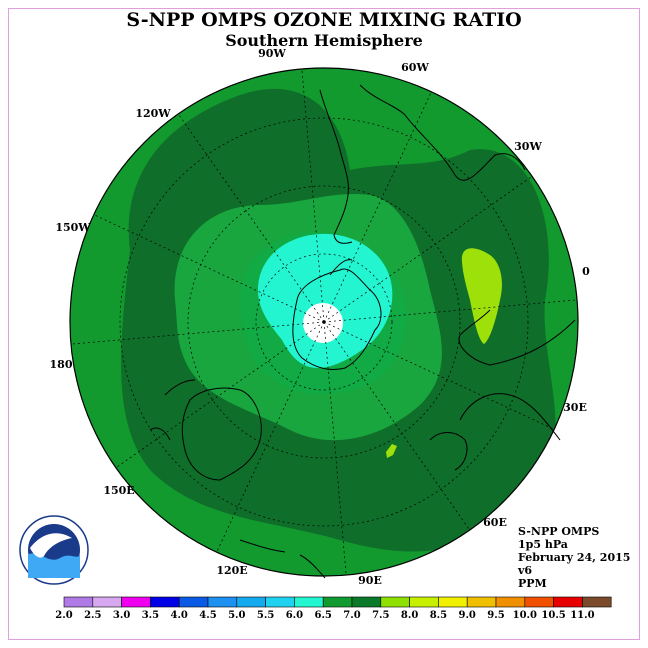 Image resolution: width=648 pixels, height=648 pixels. What do you see at coordinates (575, 407) in the screenshot?
I see `longitude-label: 30E` at bounding box center [575, 407].